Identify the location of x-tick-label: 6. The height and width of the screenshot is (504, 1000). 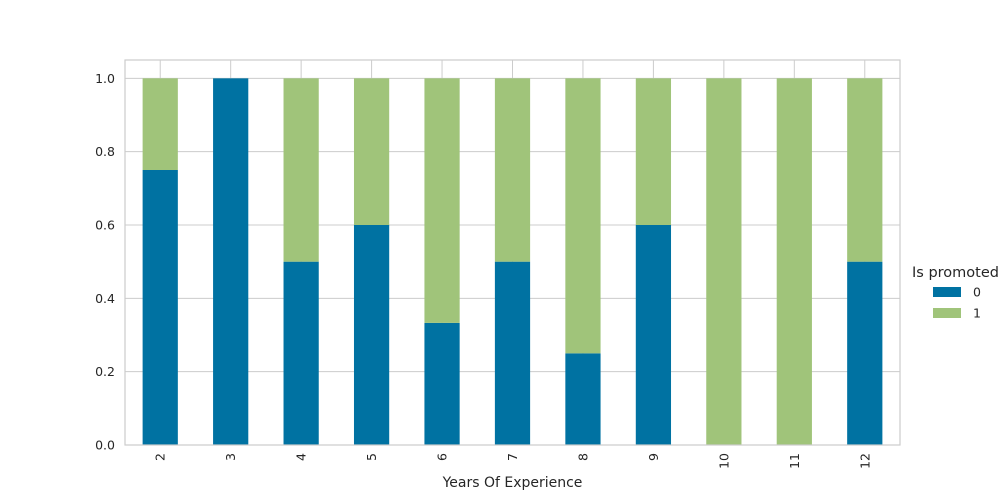
(442, 457).